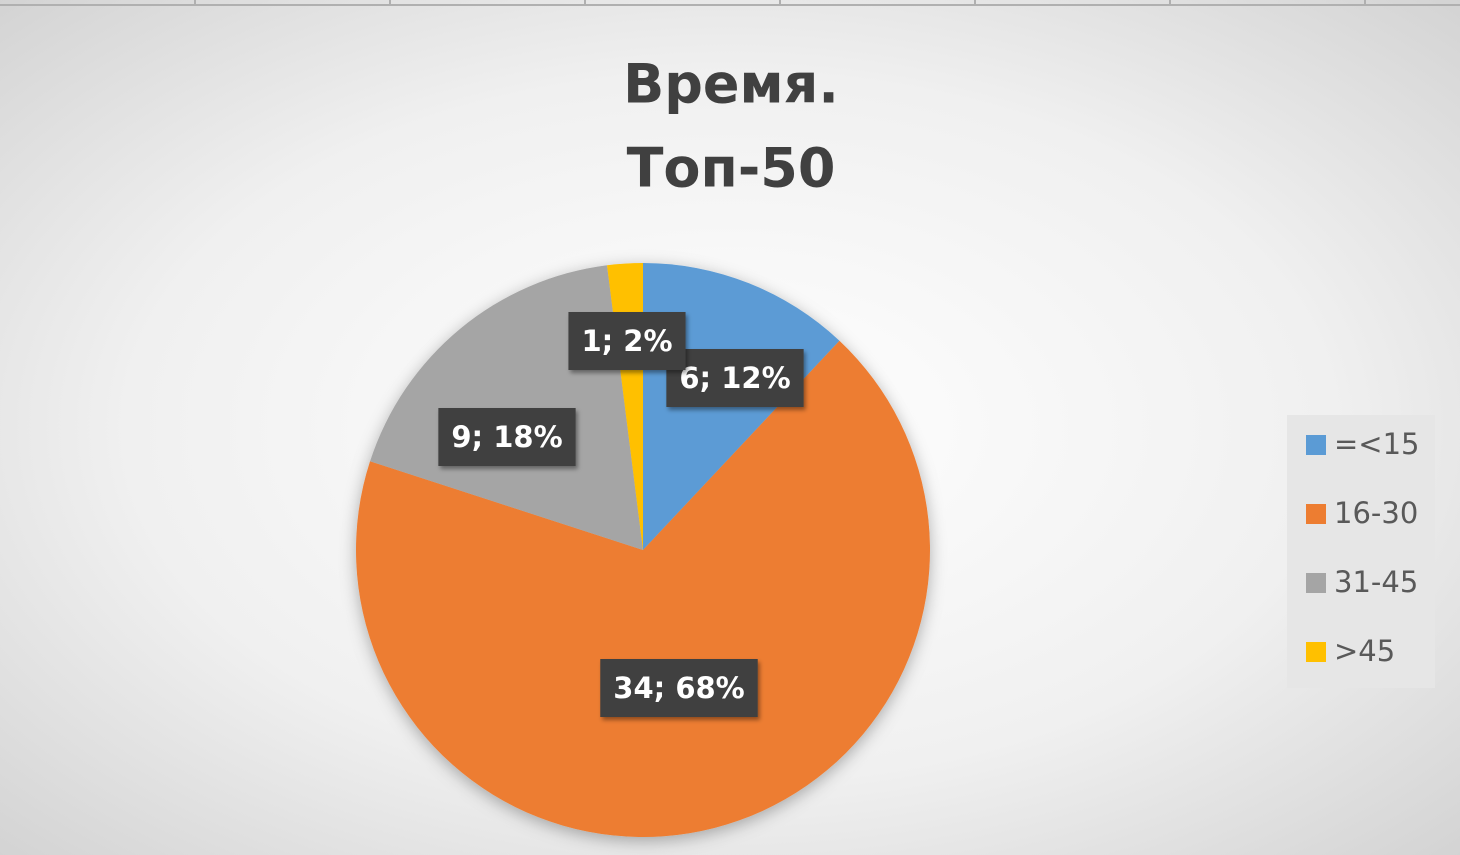 This screenshot has width=1460, height=855. I want to click on data-label: 6; 12%, so click(734, 378).